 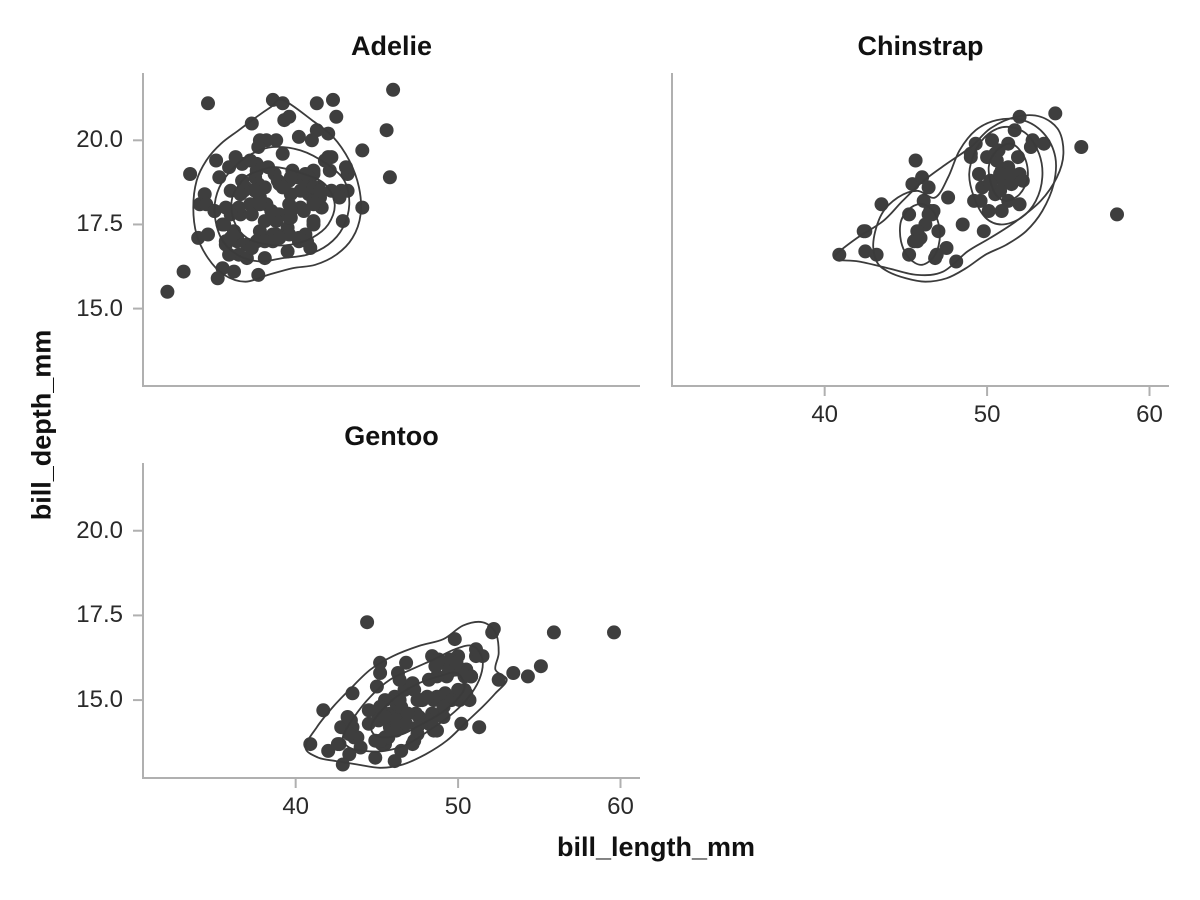 What do you see at coordinates (458, 806) in the screenshot?
I see `x-tick-label: 50` at bounding box center [458, 806].